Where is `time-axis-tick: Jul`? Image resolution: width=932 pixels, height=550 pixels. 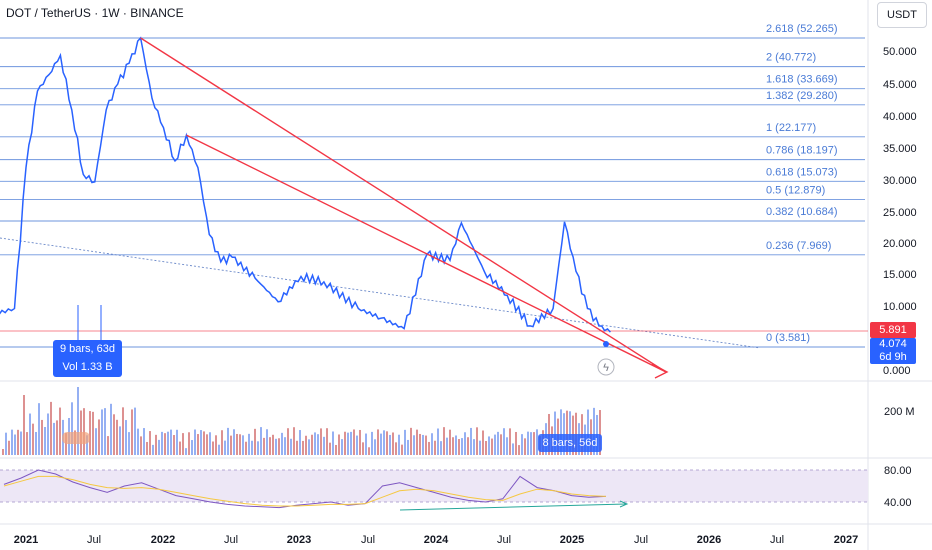
time-axis-tick: Jul is located at coordinates (94, 540).